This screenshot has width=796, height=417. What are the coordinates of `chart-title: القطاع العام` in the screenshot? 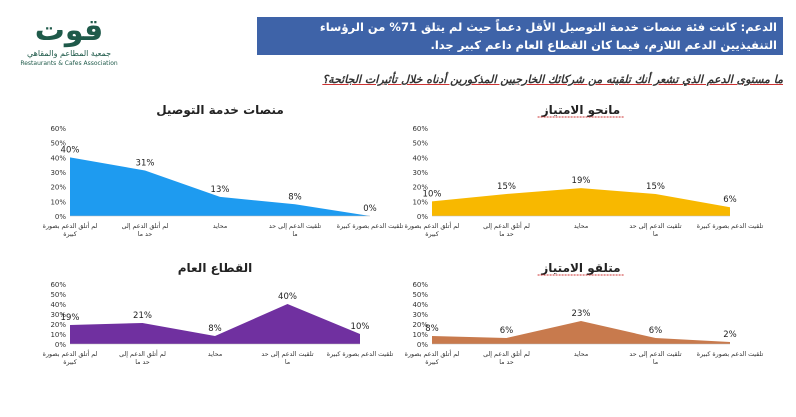 It's located at (215, 268).